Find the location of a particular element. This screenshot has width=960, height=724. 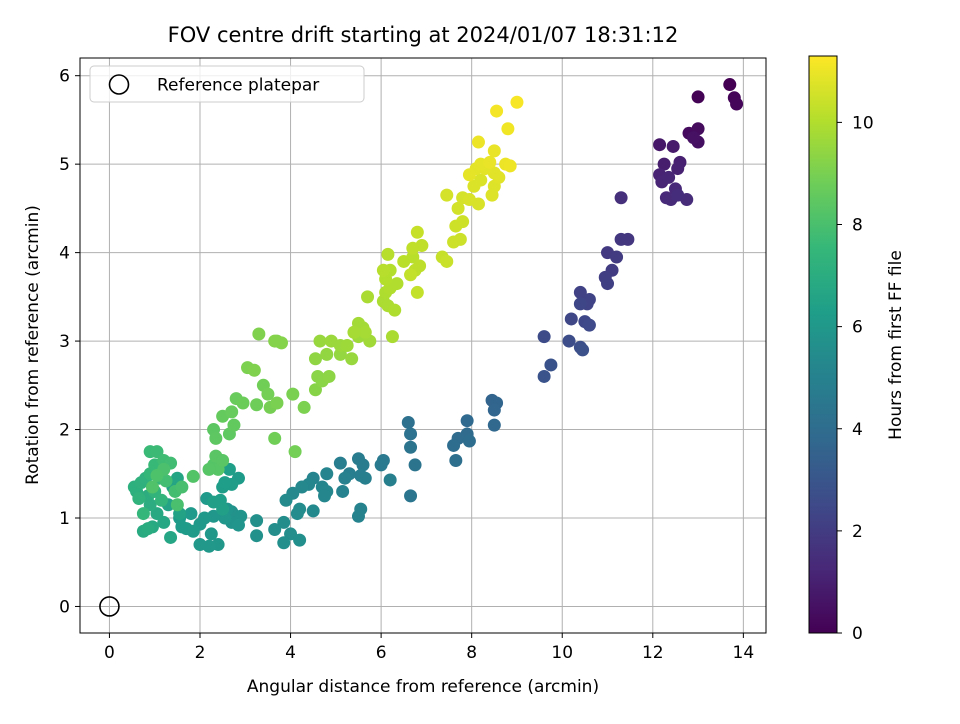

x-tick-label: 4 is located at coordinates (290, 653).